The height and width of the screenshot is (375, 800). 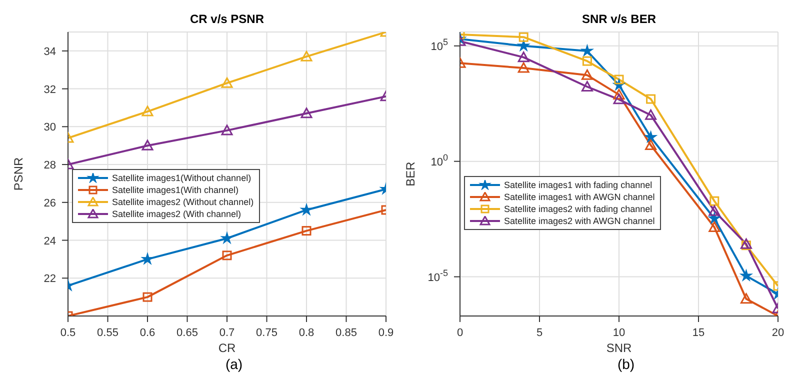 I want to click on x-tick-label: 0.85, so click(x=346, y=333).